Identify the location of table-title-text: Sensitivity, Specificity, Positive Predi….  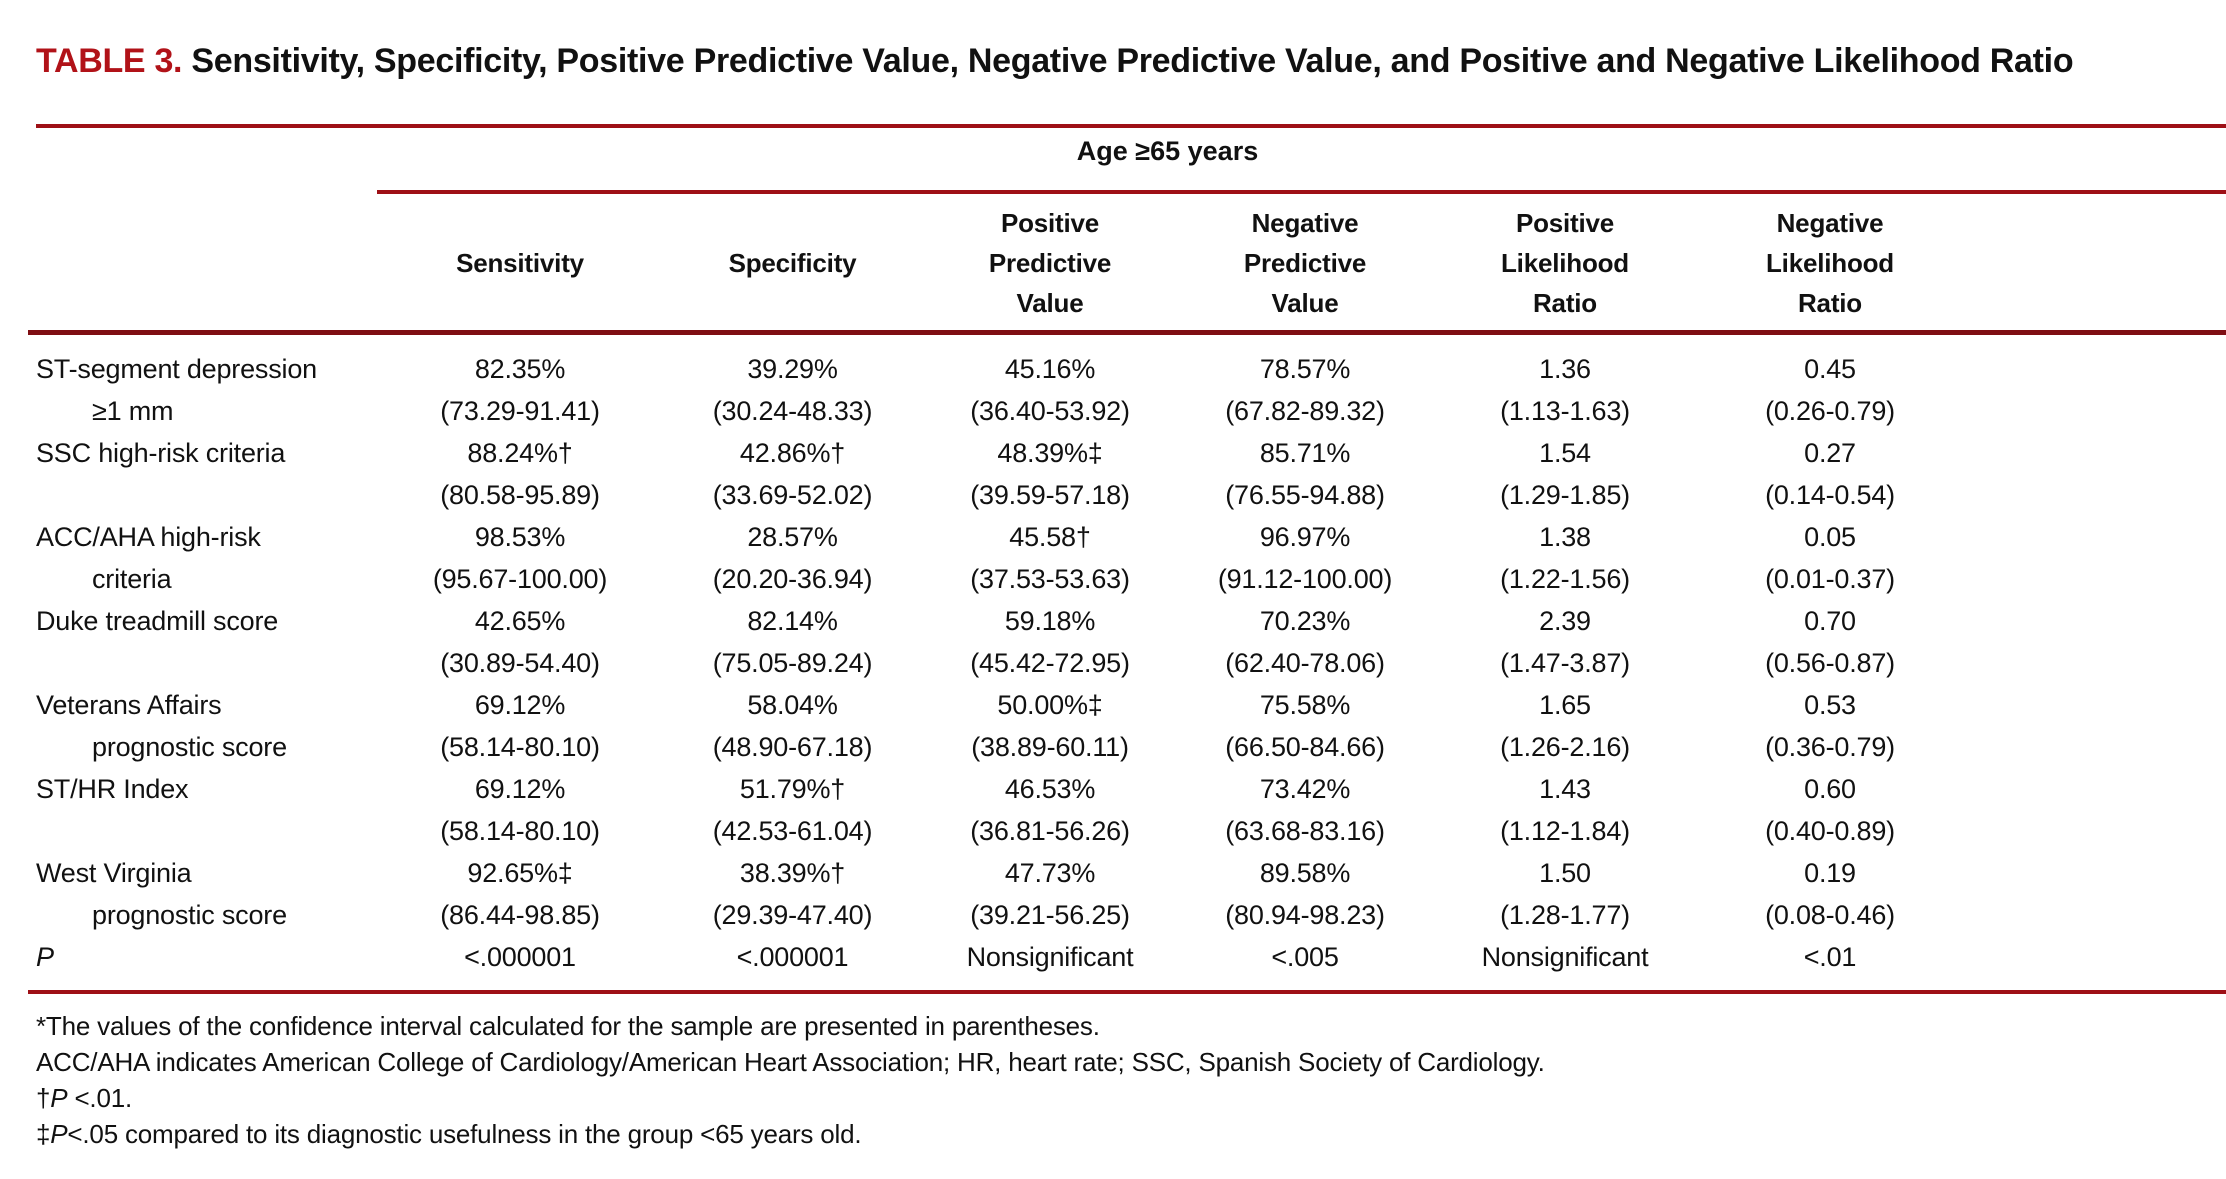
(1132, 61).